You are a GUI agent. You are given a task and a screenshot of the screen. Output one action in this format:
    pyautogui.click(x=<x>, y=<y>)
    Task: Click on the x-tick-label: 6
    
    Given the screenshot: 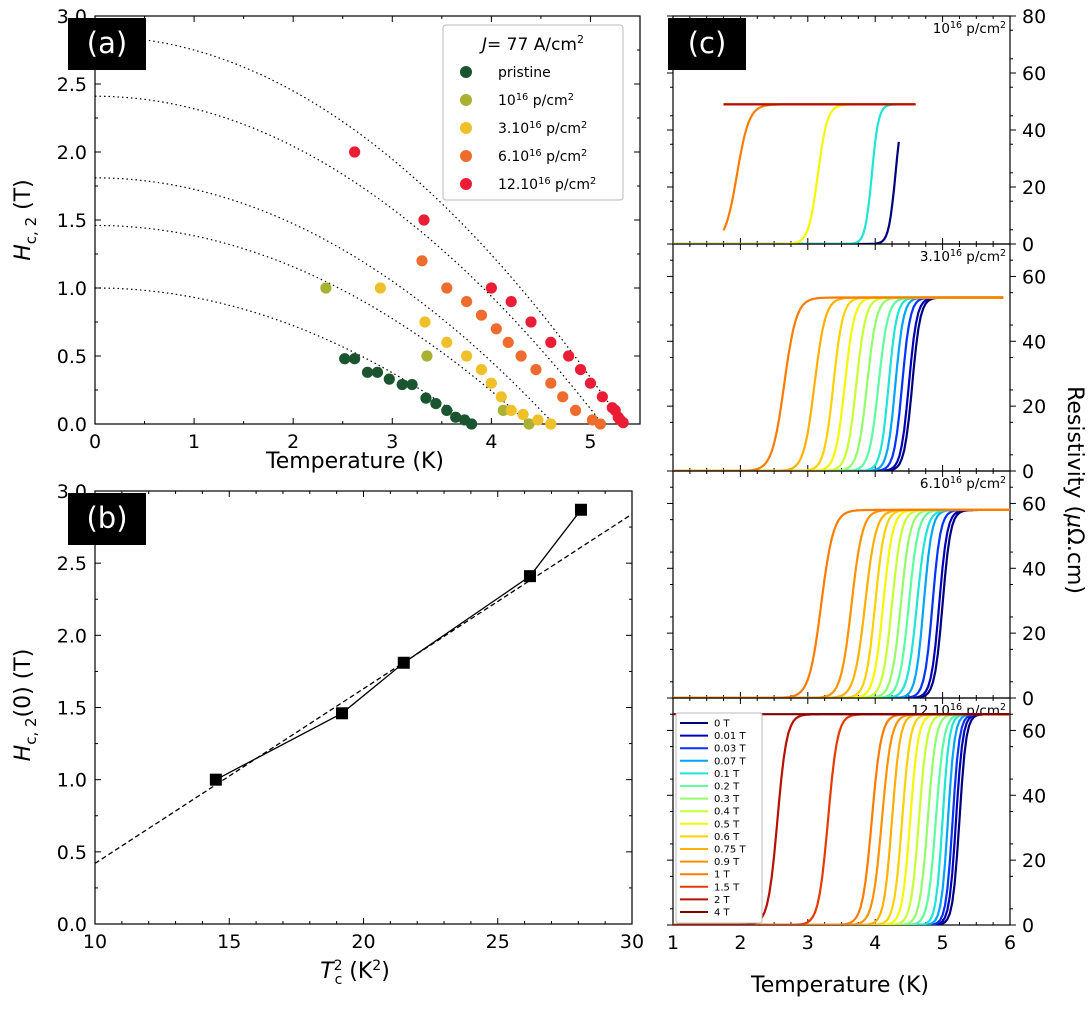 What is the action you would take?
    pyautogui.click(x=1010, y=943)
    